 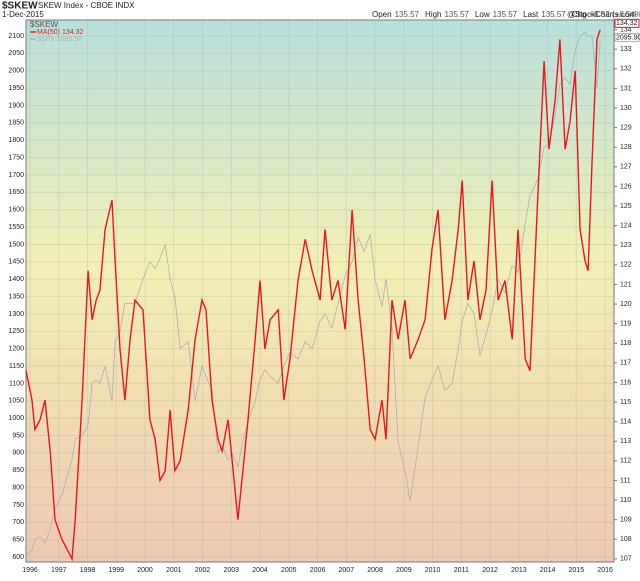 I want to click on y2-tick-label: 117, so click(x=625, y=363).